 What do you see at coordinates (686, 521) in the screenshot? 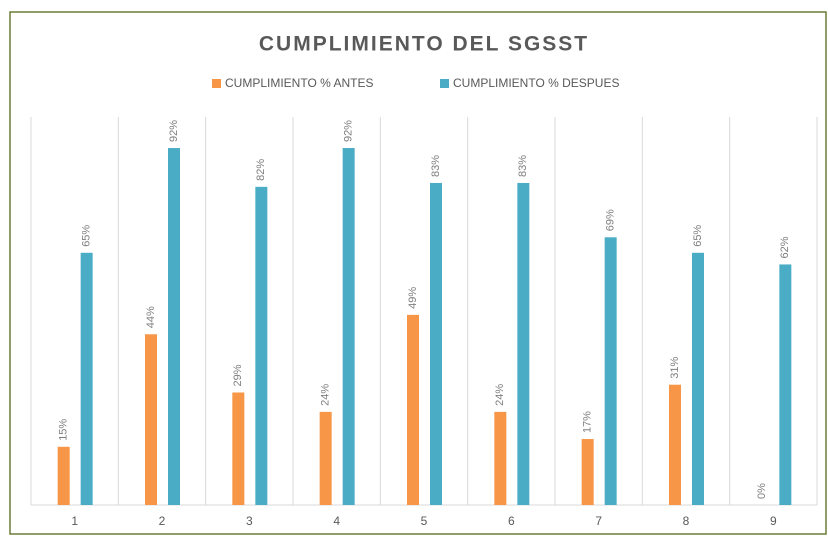
I see `x-tick-label: 8` at bounding box center [686, 521].